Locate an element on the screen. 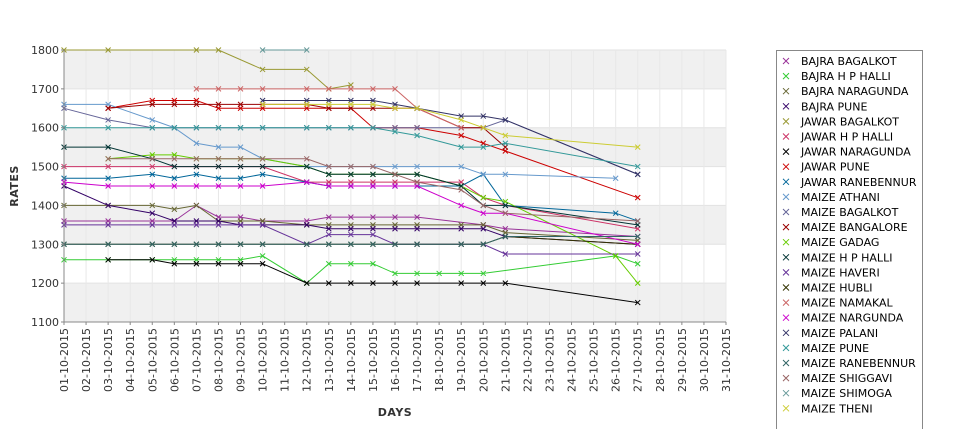 This screenshot has width=975, height=429. legend-label: MAIZE H P HALLI is located at coordinates (846, 257).